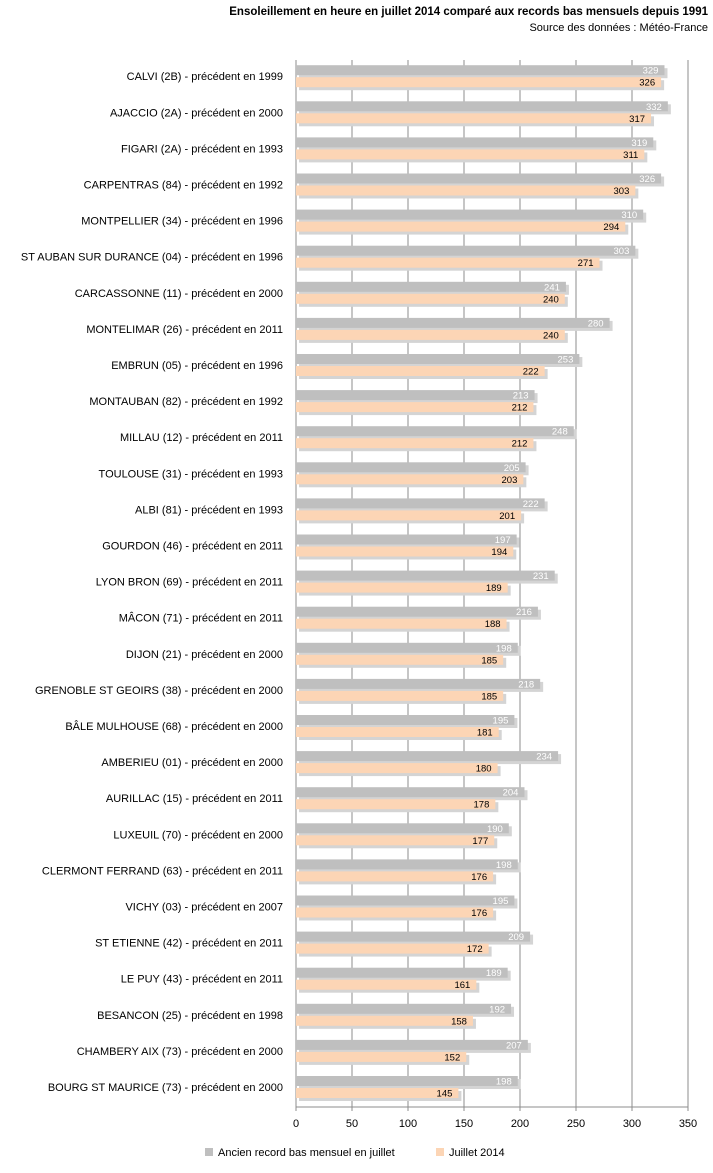  What do you see at coordinates (510, 480) in the screenshot?
I see `data-label-july-2014: 203` at bounding box center [510, 480].